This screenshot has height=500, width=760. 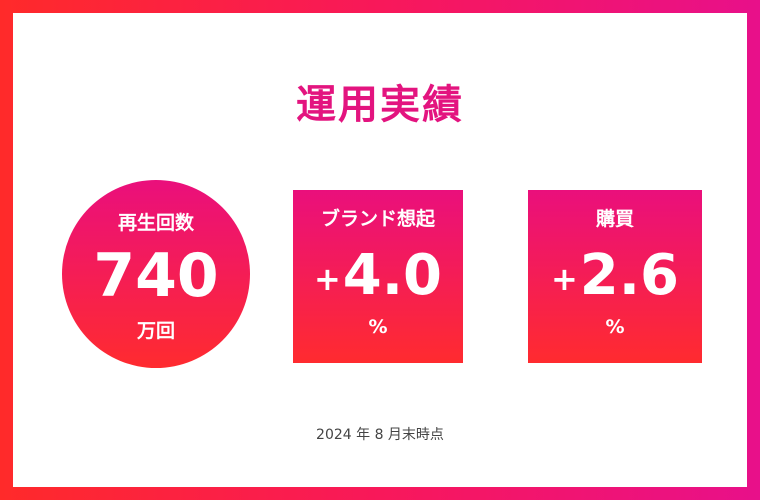 What do you see at coordinates (629, 275) in the screenshot?
I see `stat-number: 2.6` at bounding box center [629, 275].